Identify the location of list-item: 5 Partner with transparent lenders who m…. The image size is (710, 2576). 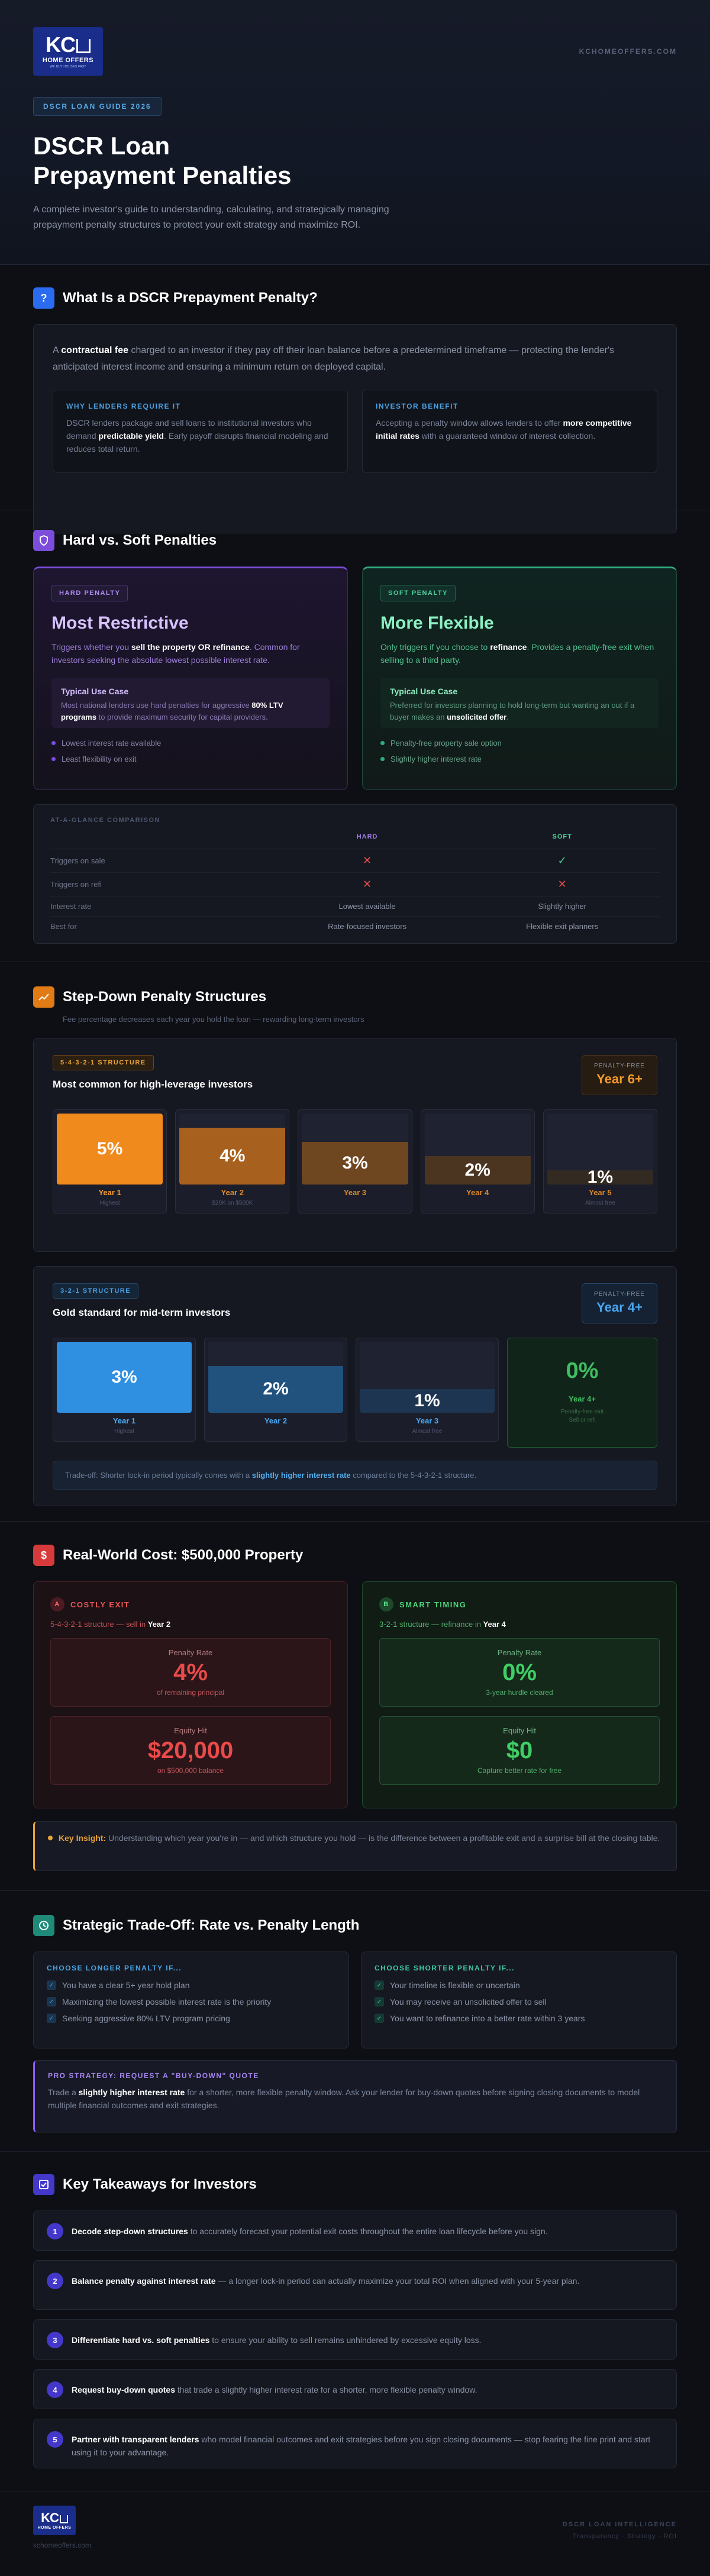
(355, 2444).